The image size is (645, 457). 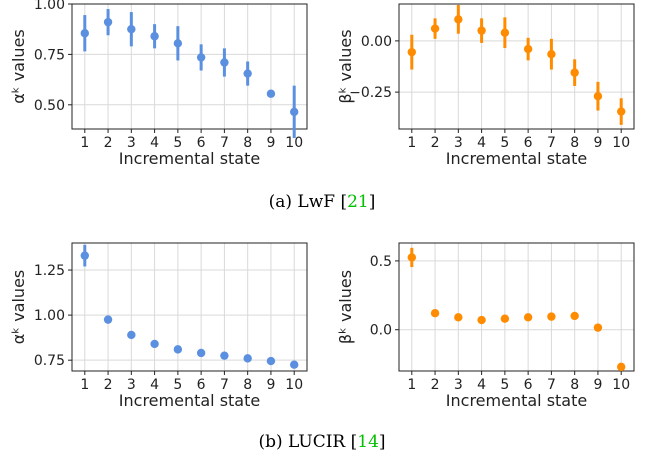 What do you see at coordinates (321, 442) in the screenshot?
I see `svg-text: (b) LUCIR [14]` at bounding box center [321, 442].